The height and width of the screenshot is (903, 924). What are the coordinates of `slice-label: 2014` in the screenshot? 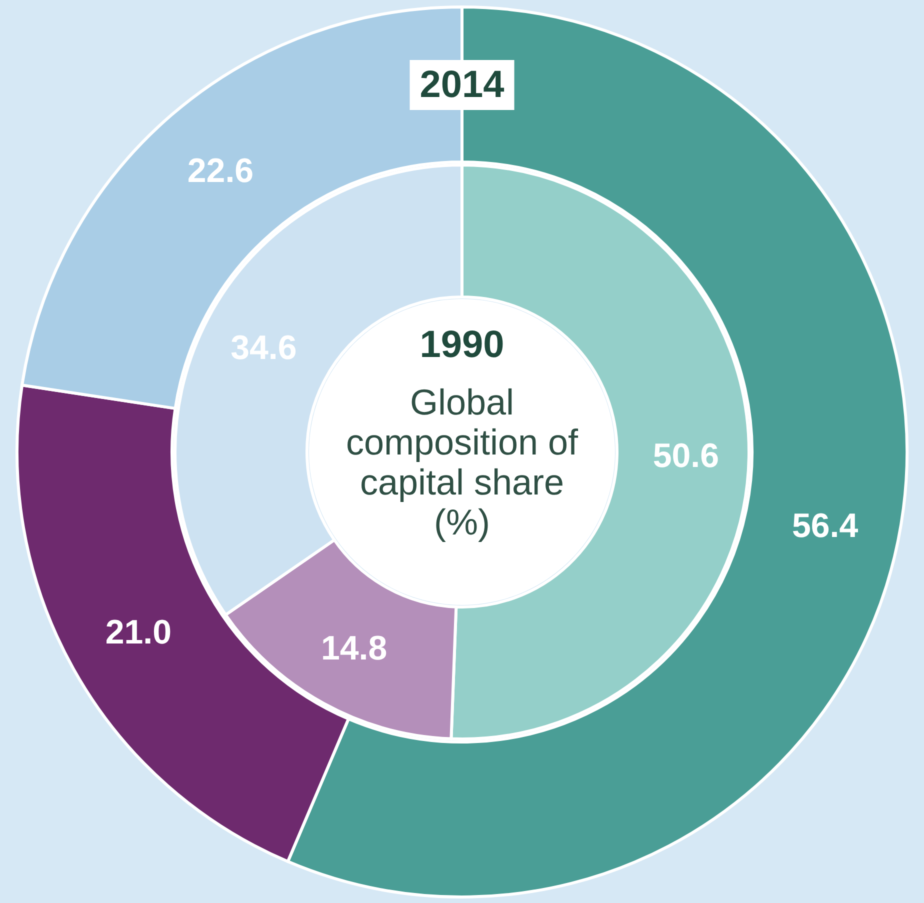 It's located at (462, 85).